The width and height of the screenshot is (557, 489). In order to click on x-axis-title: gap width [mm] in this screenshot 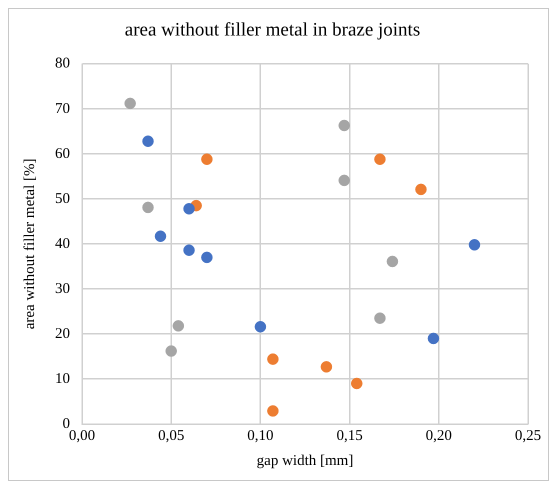, I will do `click(305, 460)`.